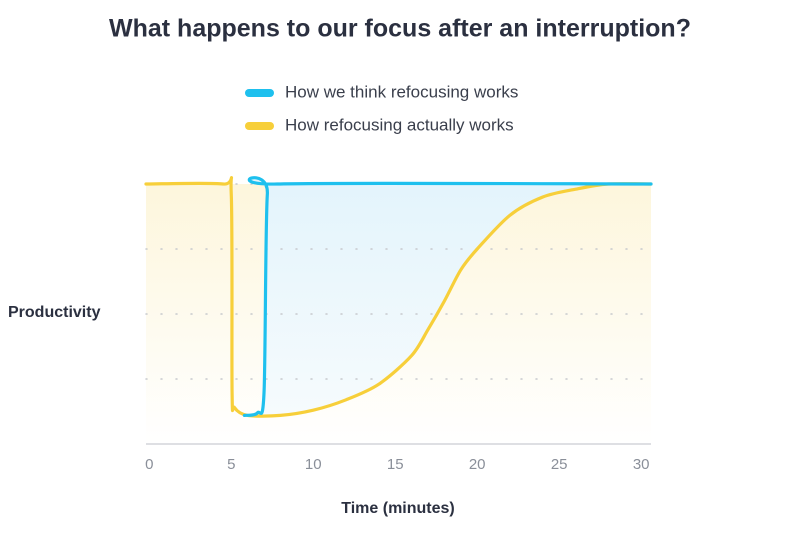  What do you see at coordinates (641, 464) in the screenshot?
I see `x-tick-label: 30` at bounding box center [641, 464].